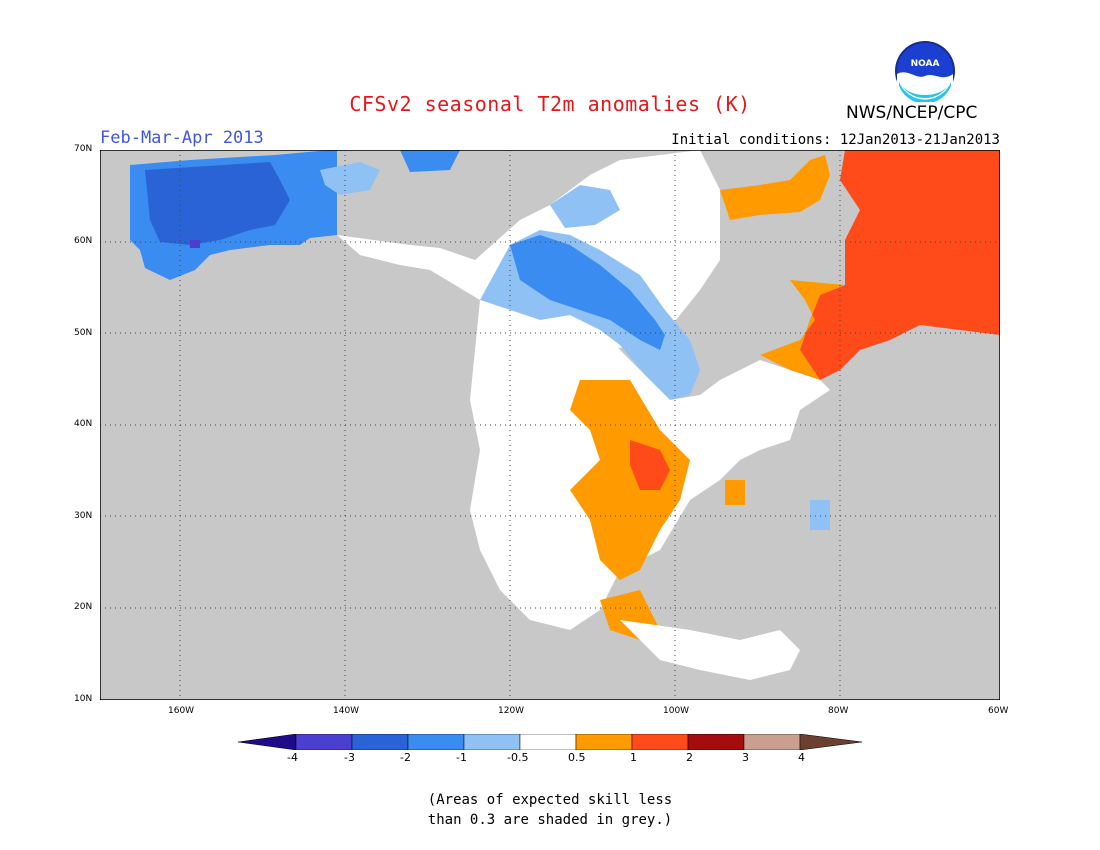  I want to click on legend-label: 4, so click(801, 757).